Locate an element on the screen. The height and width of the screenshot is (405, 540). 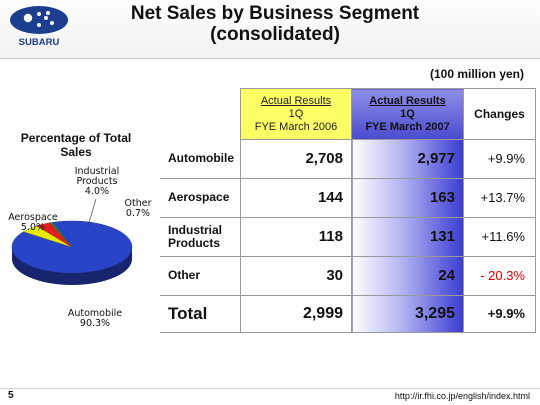
subaru-logo: SUBARU is located at coordinates (39, 27).